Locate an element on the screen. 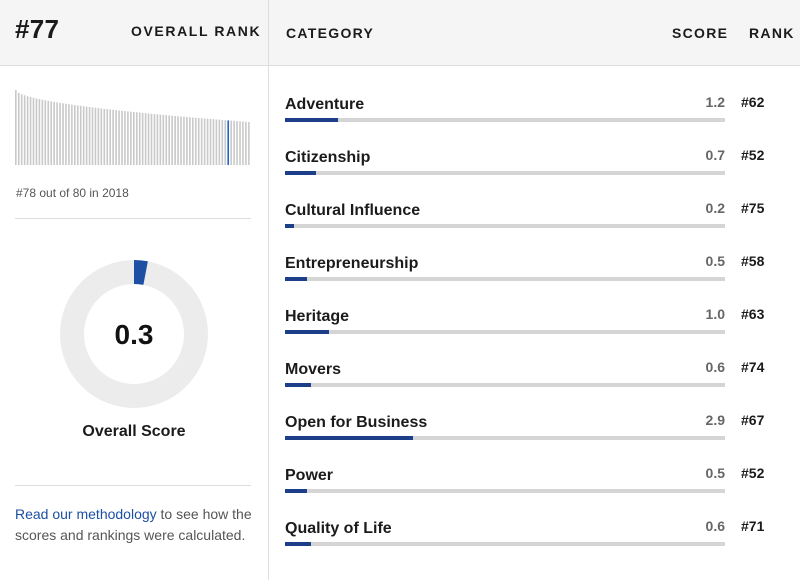 The height and width of the screenshot is (580, 800). methodology-link: Read our methodology is located at coordinates (86, 514).